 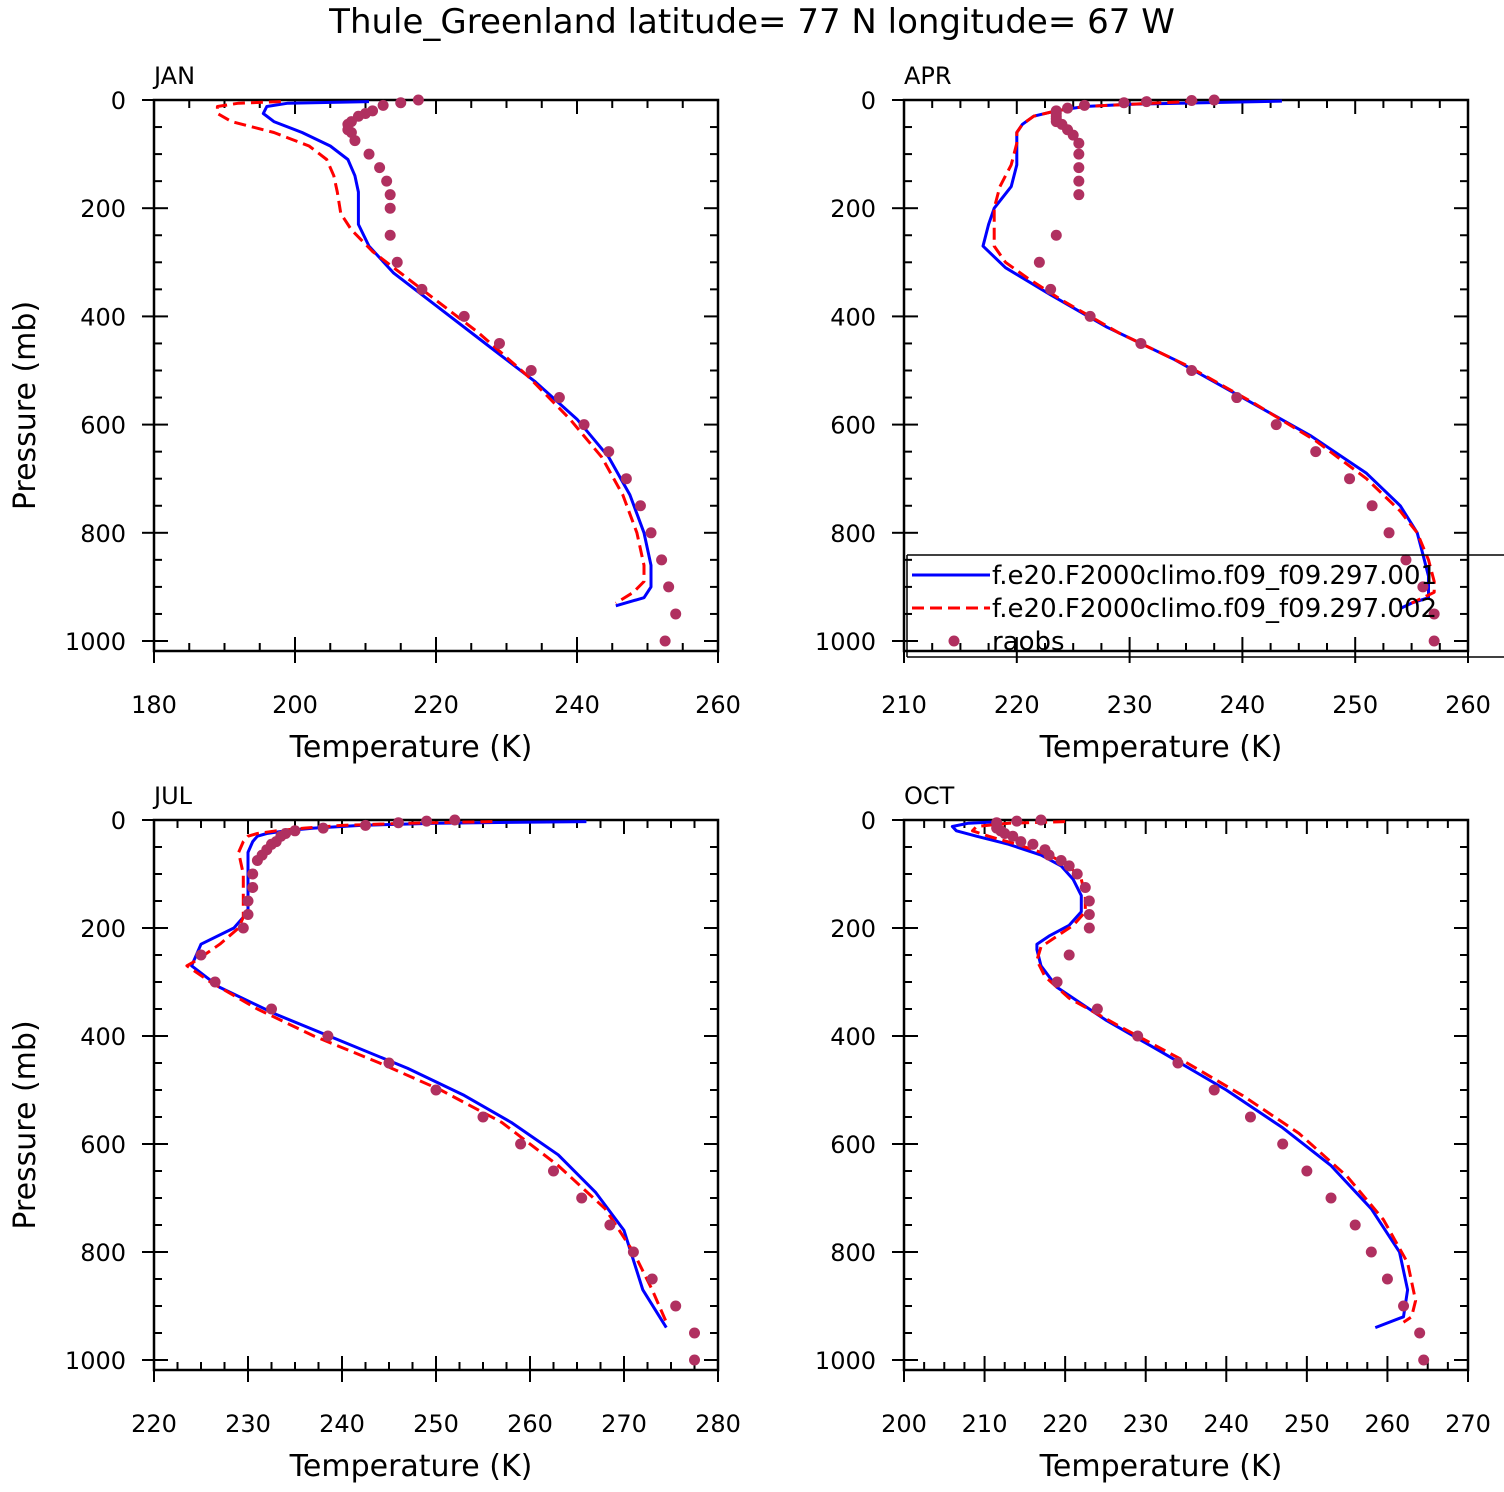 I want to click on panel-title: APR, so click(x=928, y=76).